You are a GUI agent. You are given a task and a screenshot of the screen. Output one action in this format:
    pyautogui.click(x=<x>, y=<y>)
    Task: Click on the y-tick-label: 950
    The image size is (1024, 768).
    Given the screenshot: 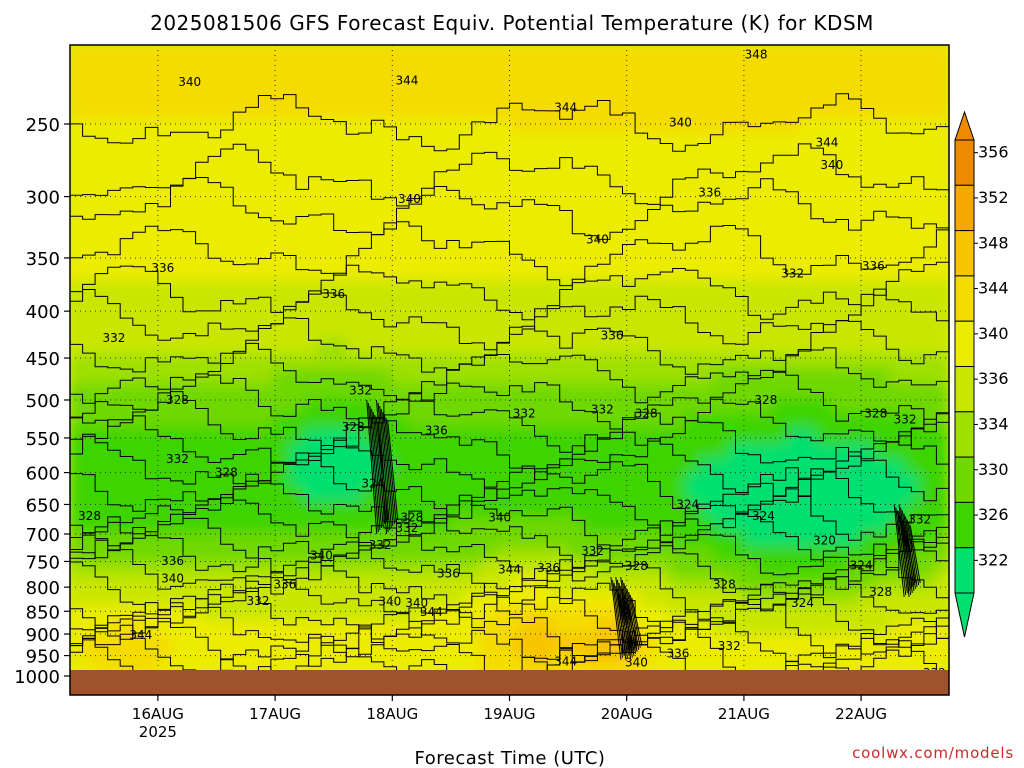 What is the action you would take?
    pyautogui.click(x=43, y=657)
    